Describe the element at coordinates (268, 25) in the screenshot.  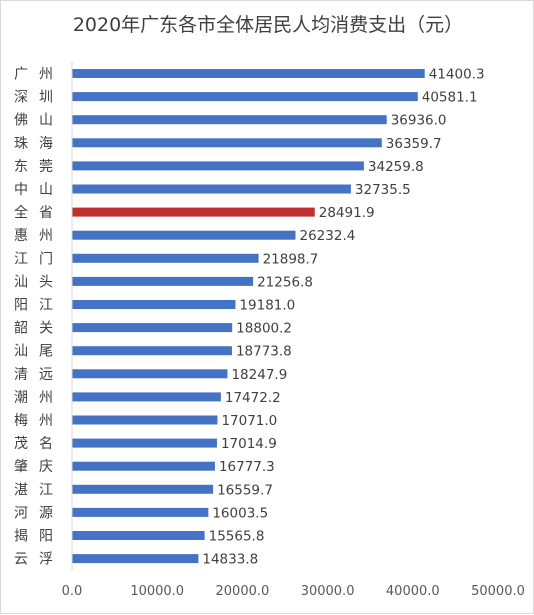
I see `chart-title: 2020年广东各市全体居民人均消费支出（元）` at that location.